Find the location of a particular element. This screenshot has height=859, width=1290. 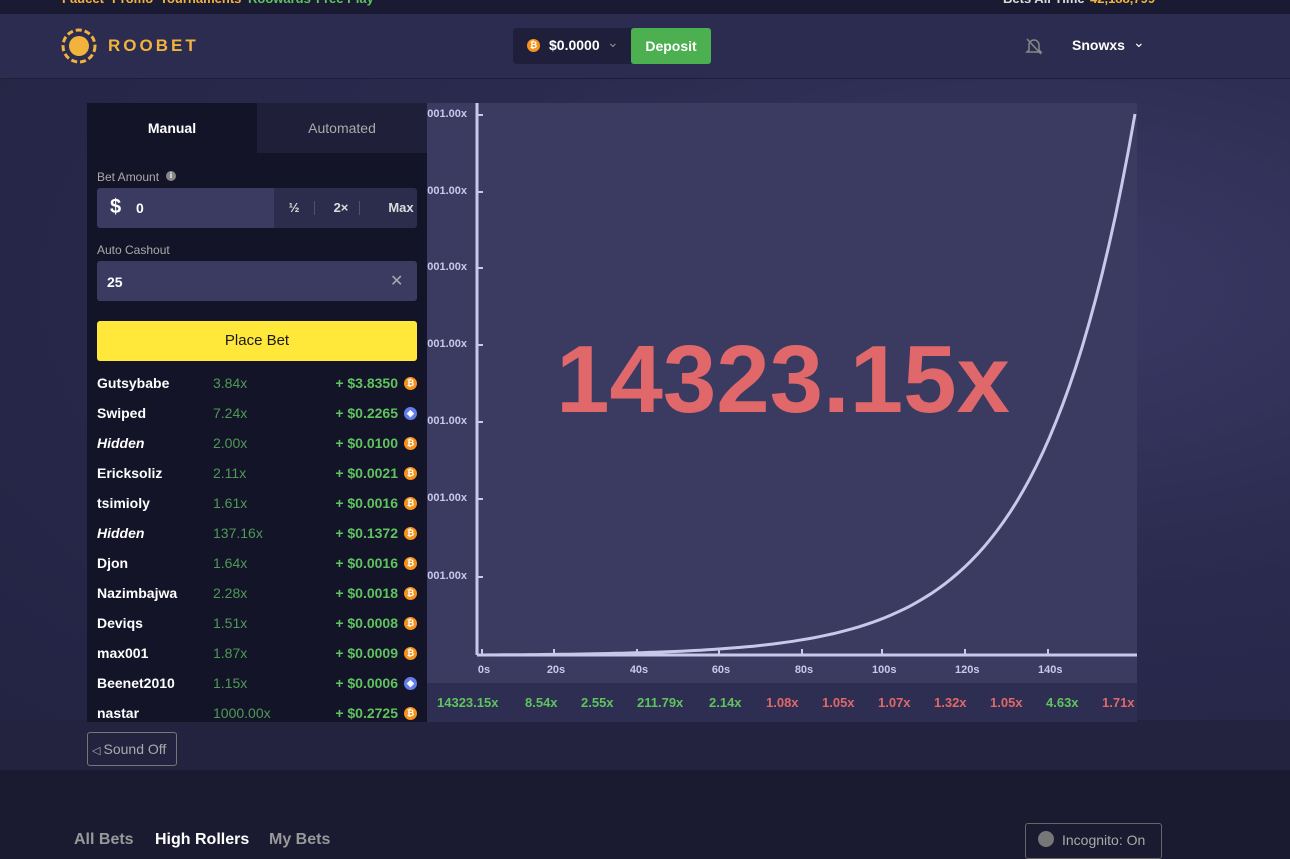

incognito-icon is located at coordinates (1046, 839).